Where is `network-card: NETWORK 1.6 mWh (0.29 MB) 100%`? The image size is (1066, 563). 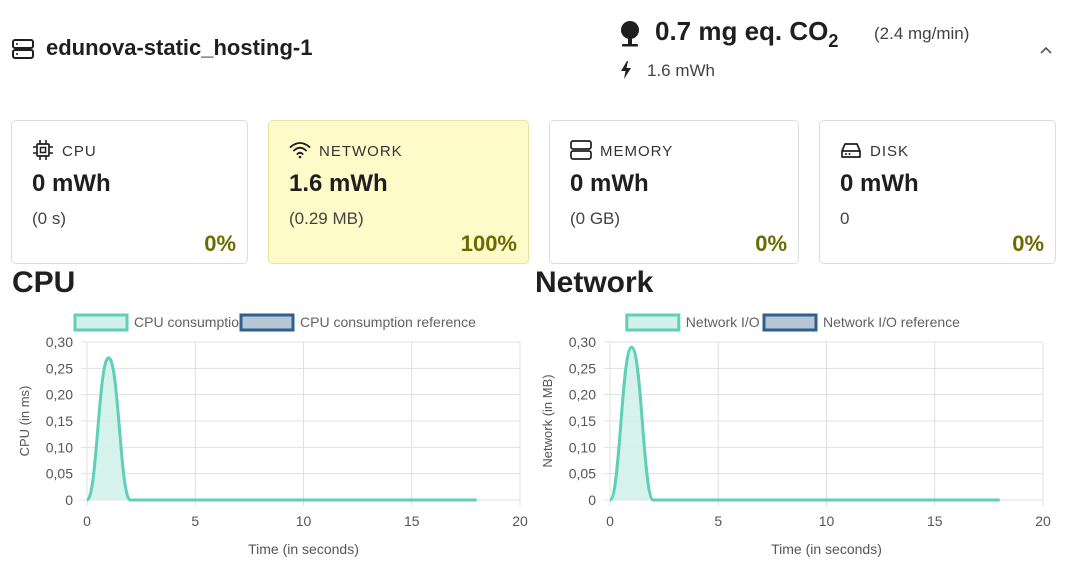
network-card: NETWORK 1.6 mWh (0.29 MB) 100% is located at coordinates (398, 192).